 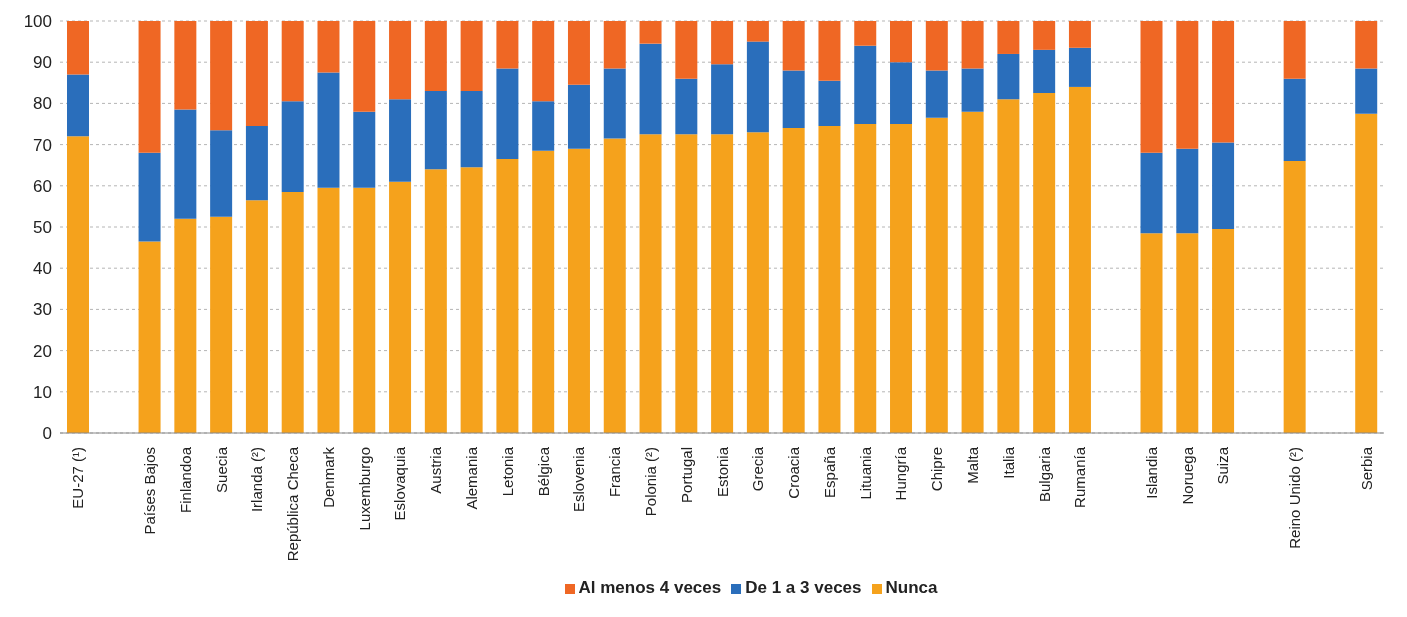 I want to click on x-tick-label: Suiza, so click(x=1223, y=465).